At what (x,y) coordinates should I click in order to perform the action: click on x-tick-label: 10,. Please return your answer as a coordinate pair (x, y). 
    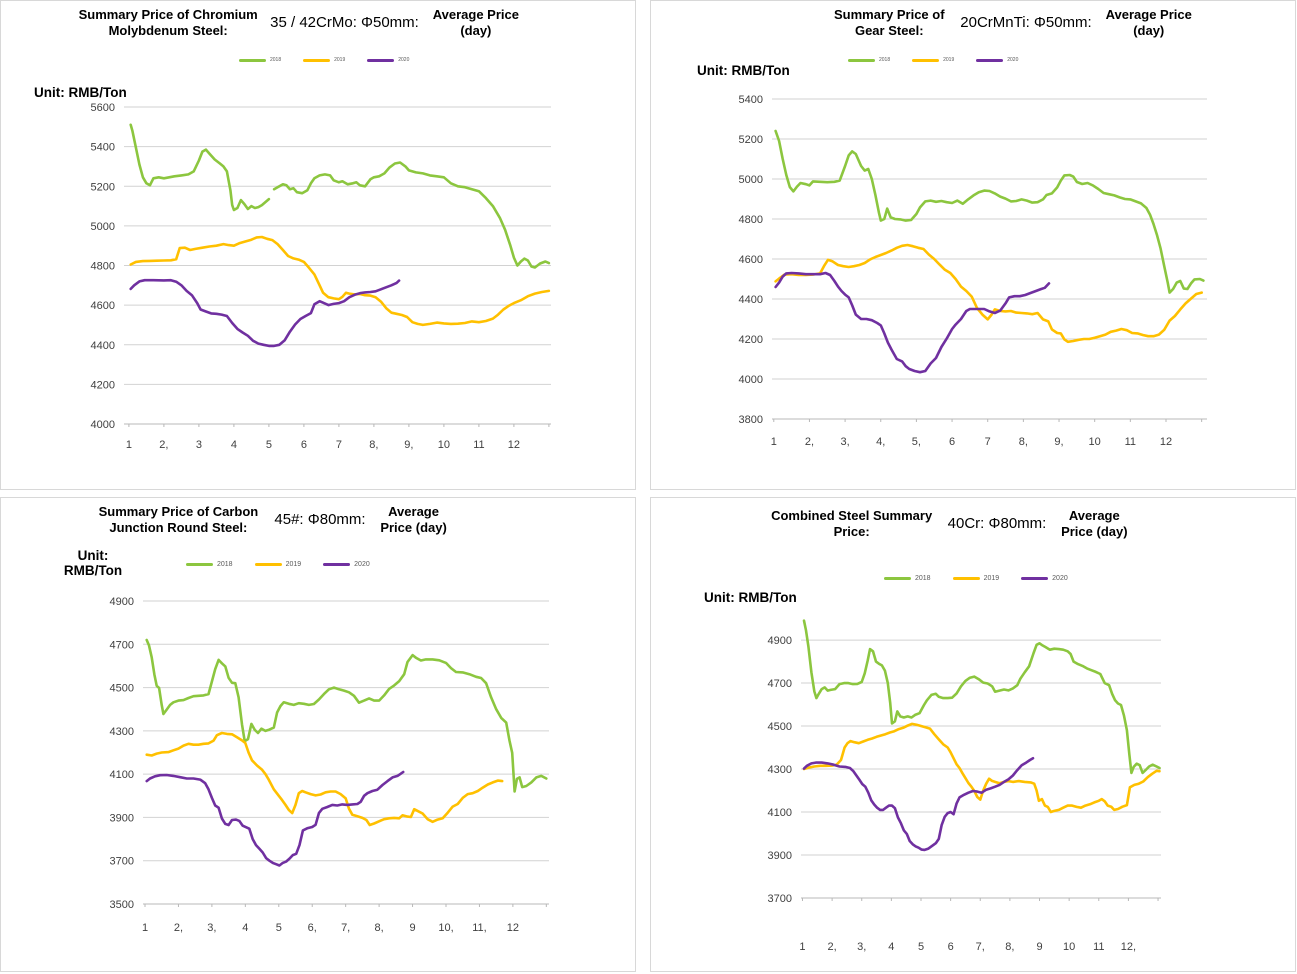
    Looking at the image, I should click on (445, 928).